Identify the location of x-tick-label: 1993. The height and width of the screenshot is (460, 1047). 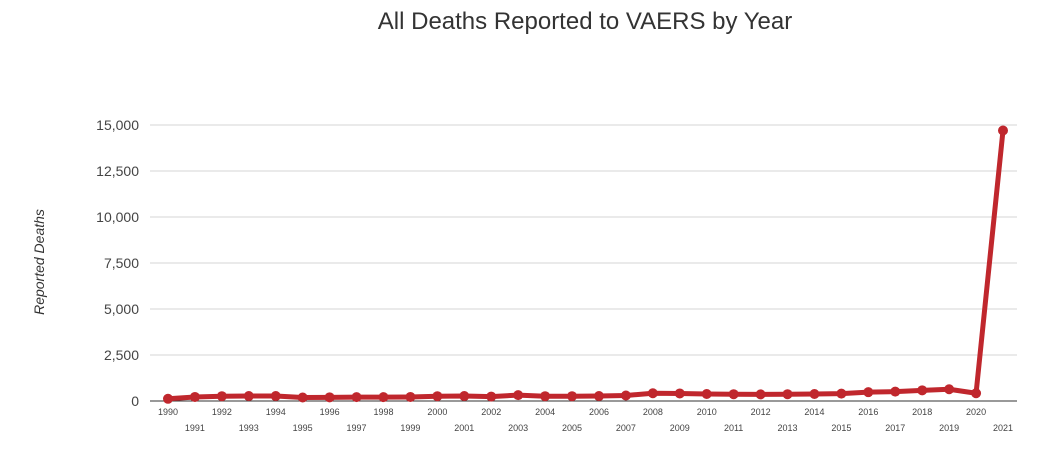
(249, 428).